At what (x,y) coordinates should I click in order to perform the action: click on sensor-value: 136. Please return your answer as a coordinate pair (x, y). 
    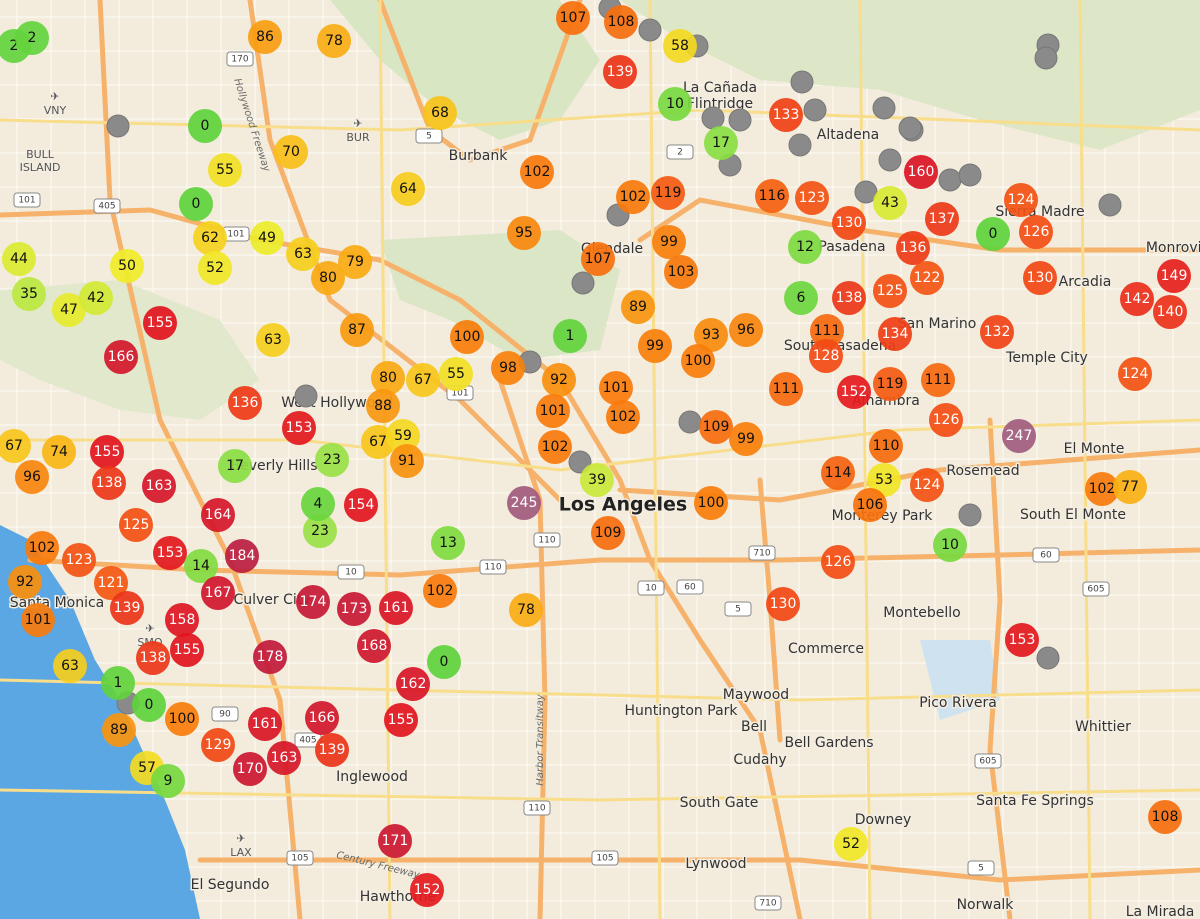
    Looking at the image, I should click on (245, 403).